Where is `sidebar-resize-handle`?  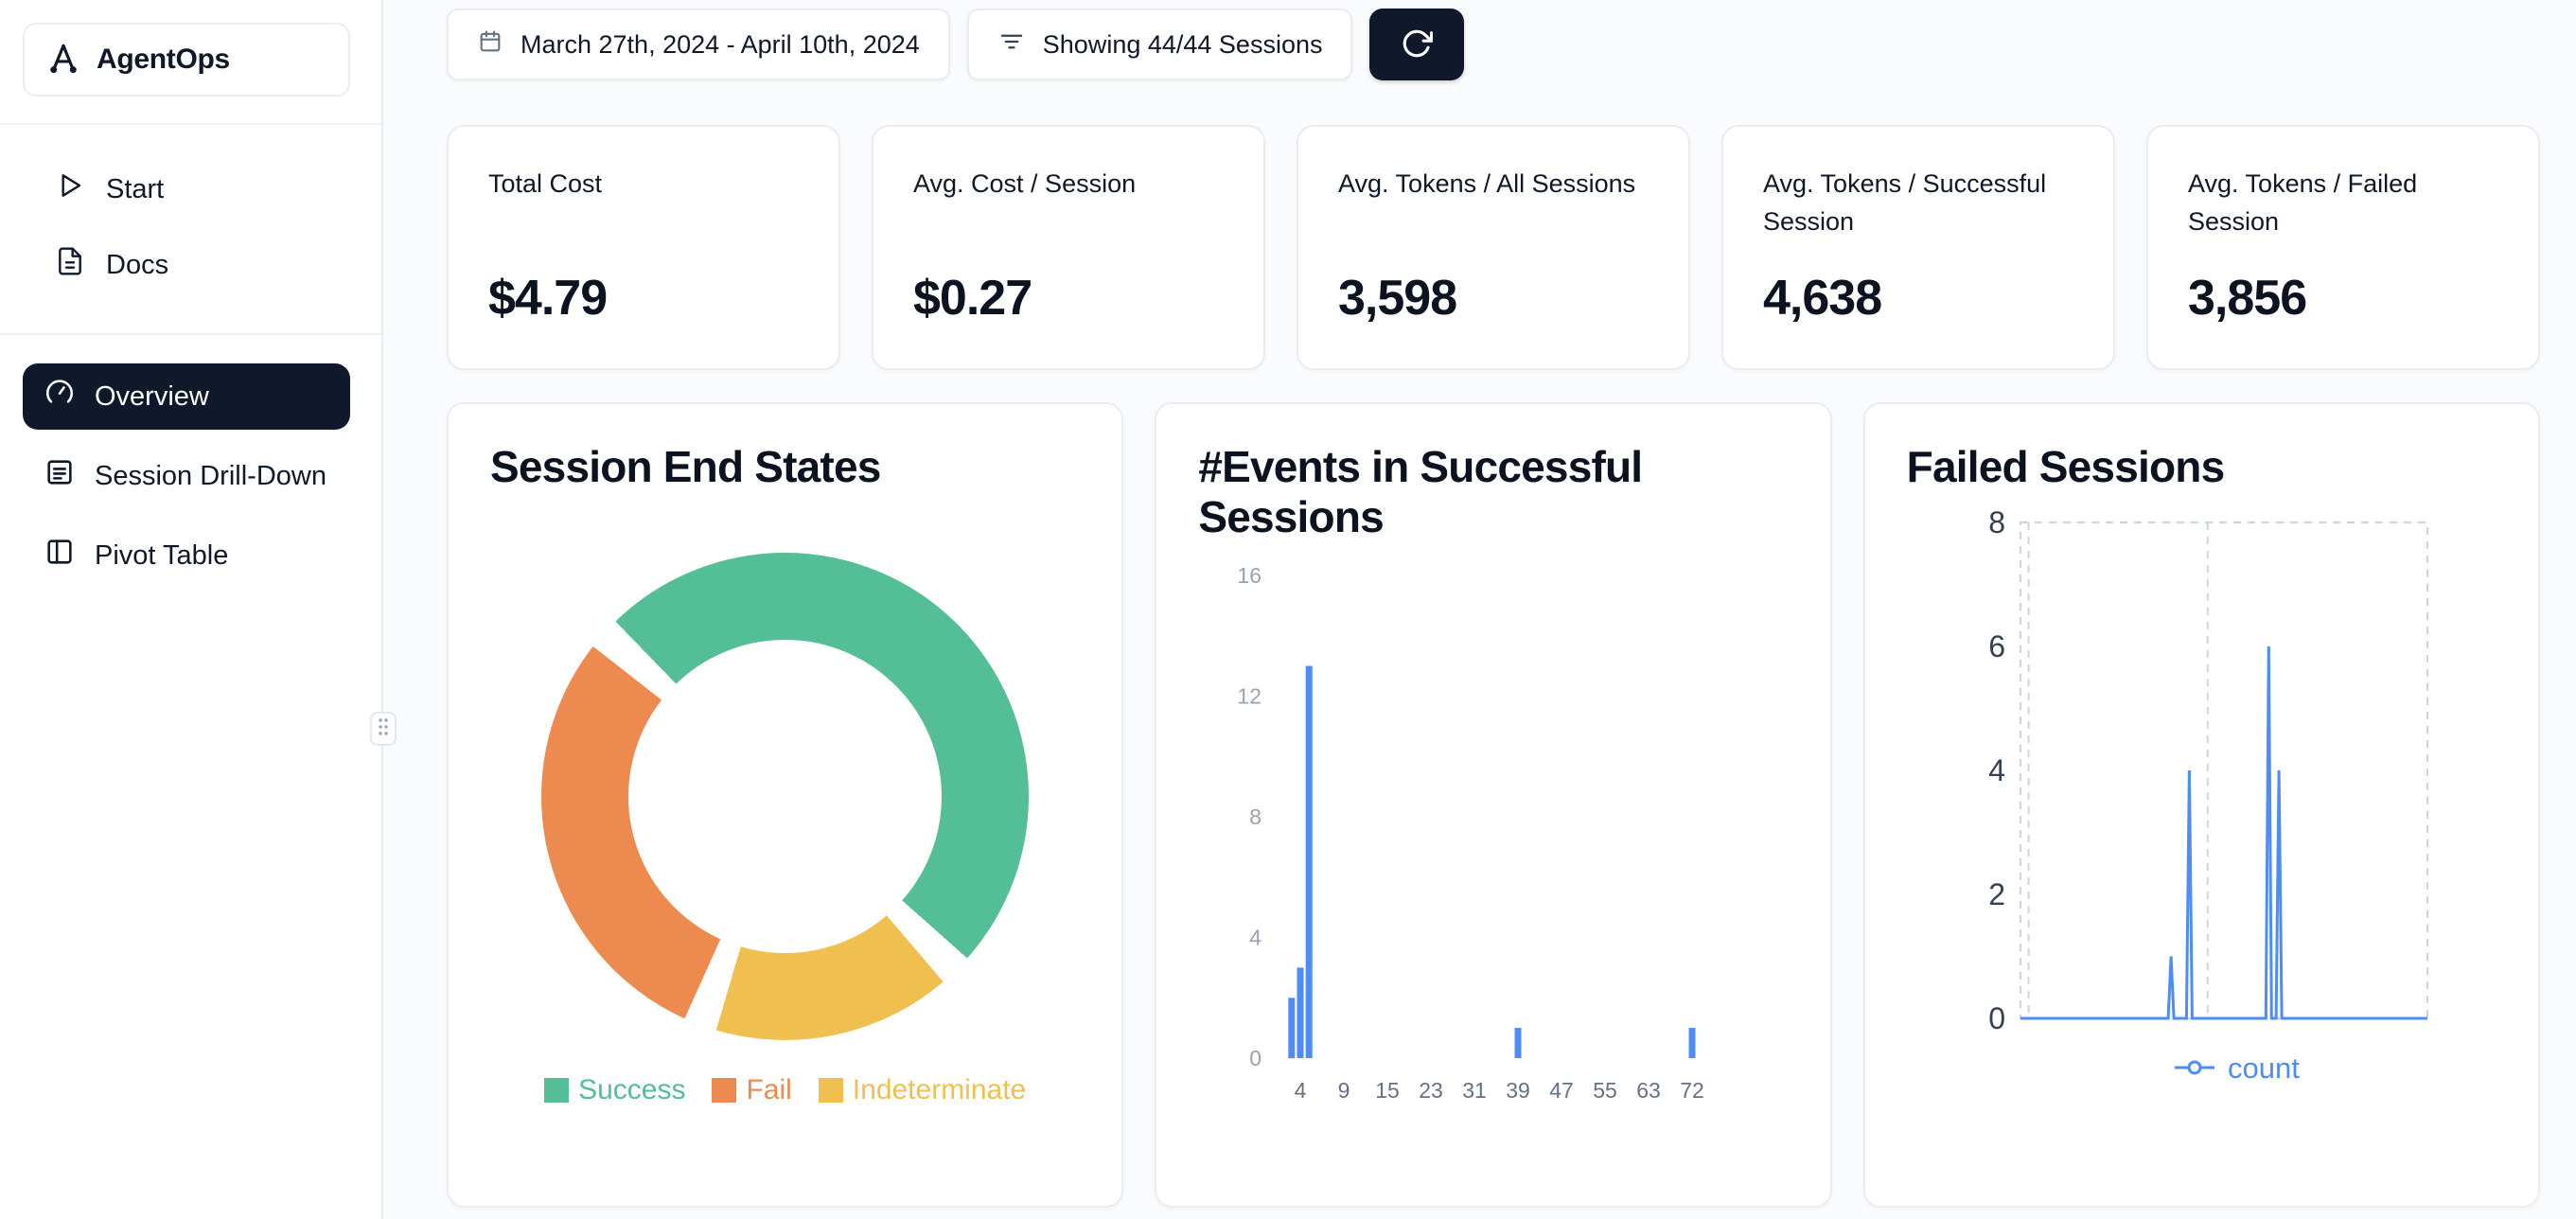
sidebar-resize-handle is located at coordinates (383, 729).